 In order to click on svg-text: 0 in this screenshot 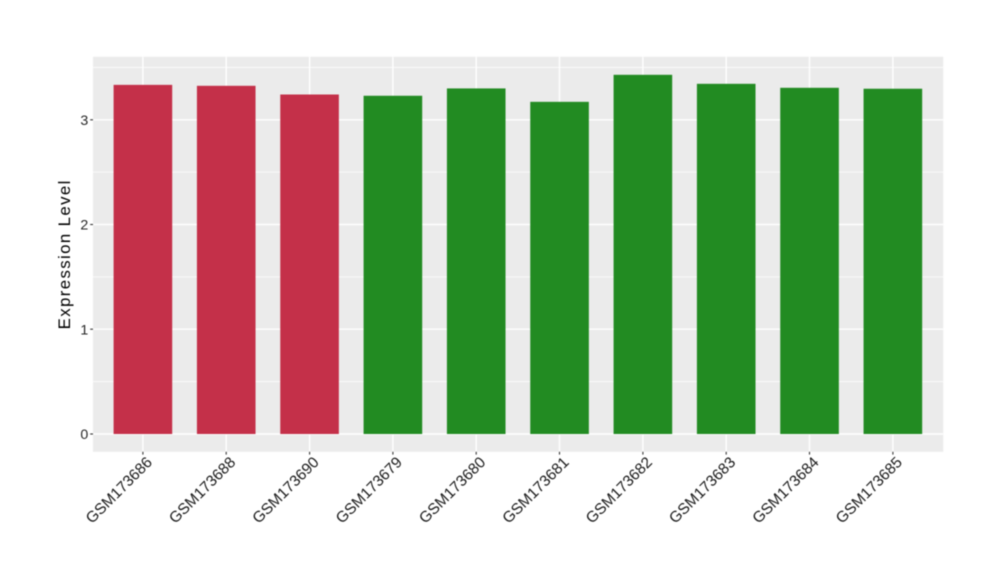, I will do `click(84, 435)`.